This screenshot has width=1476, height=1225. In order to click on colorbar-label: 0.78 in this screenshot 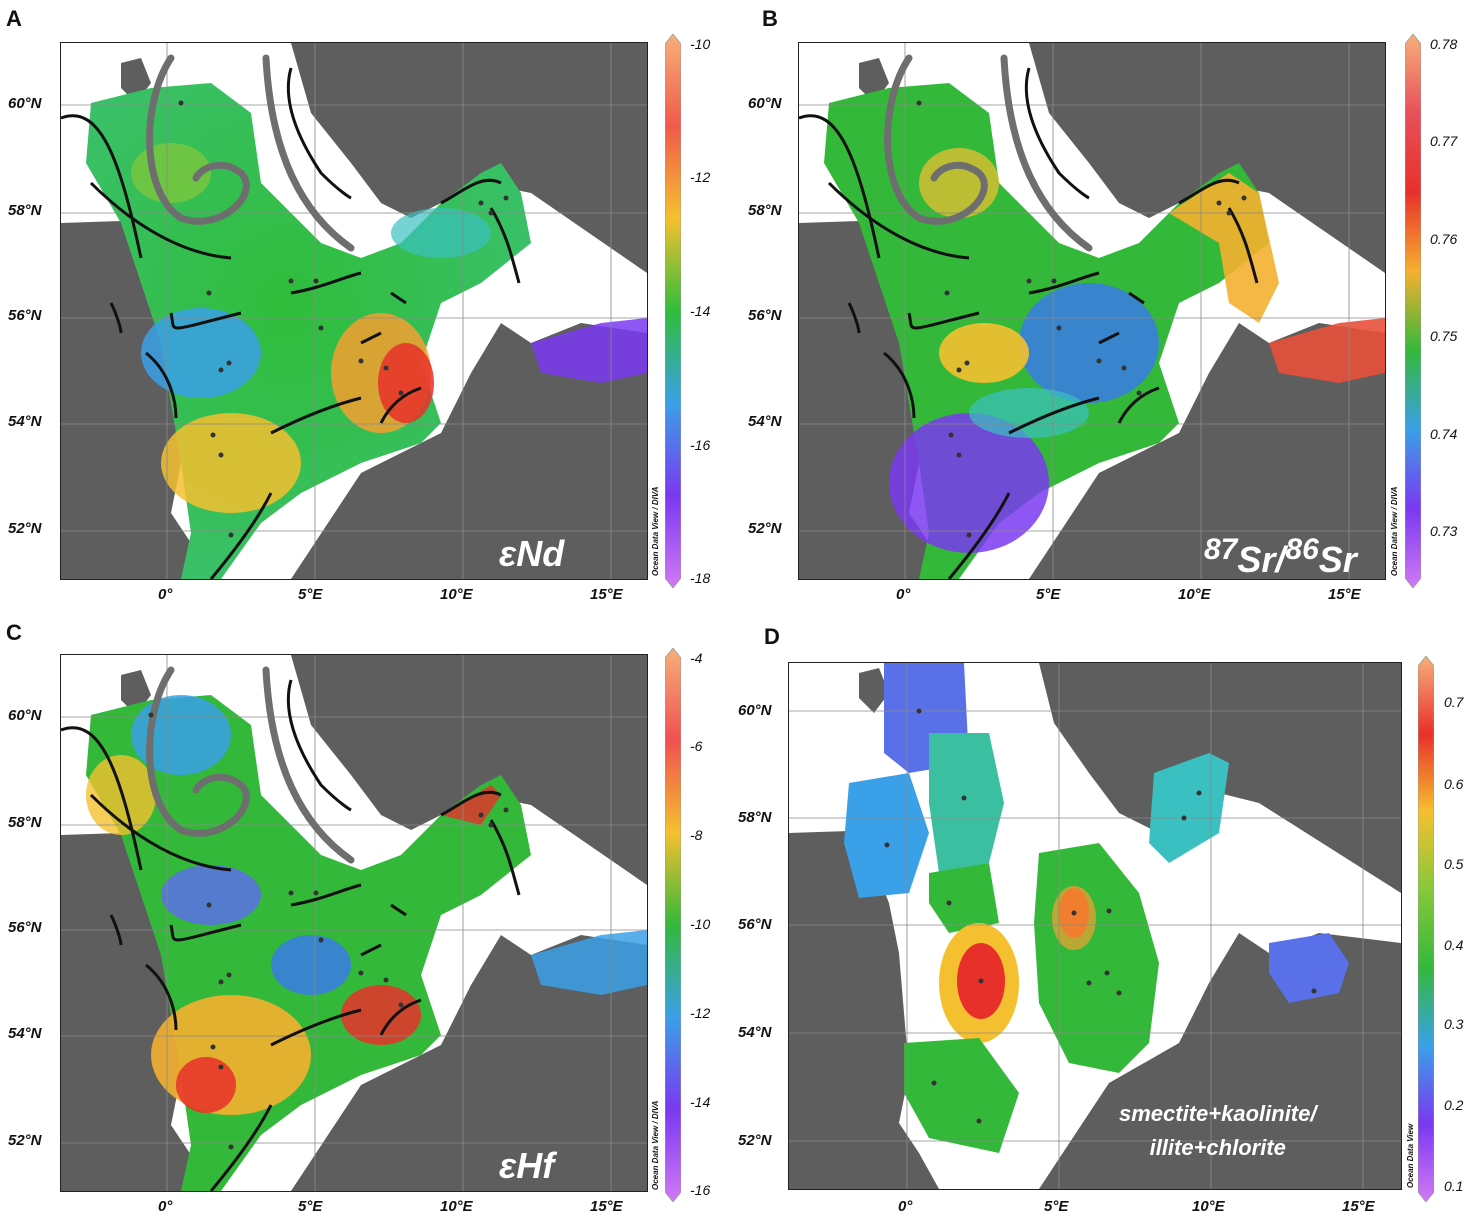, I will do `click(1444, 44)`.